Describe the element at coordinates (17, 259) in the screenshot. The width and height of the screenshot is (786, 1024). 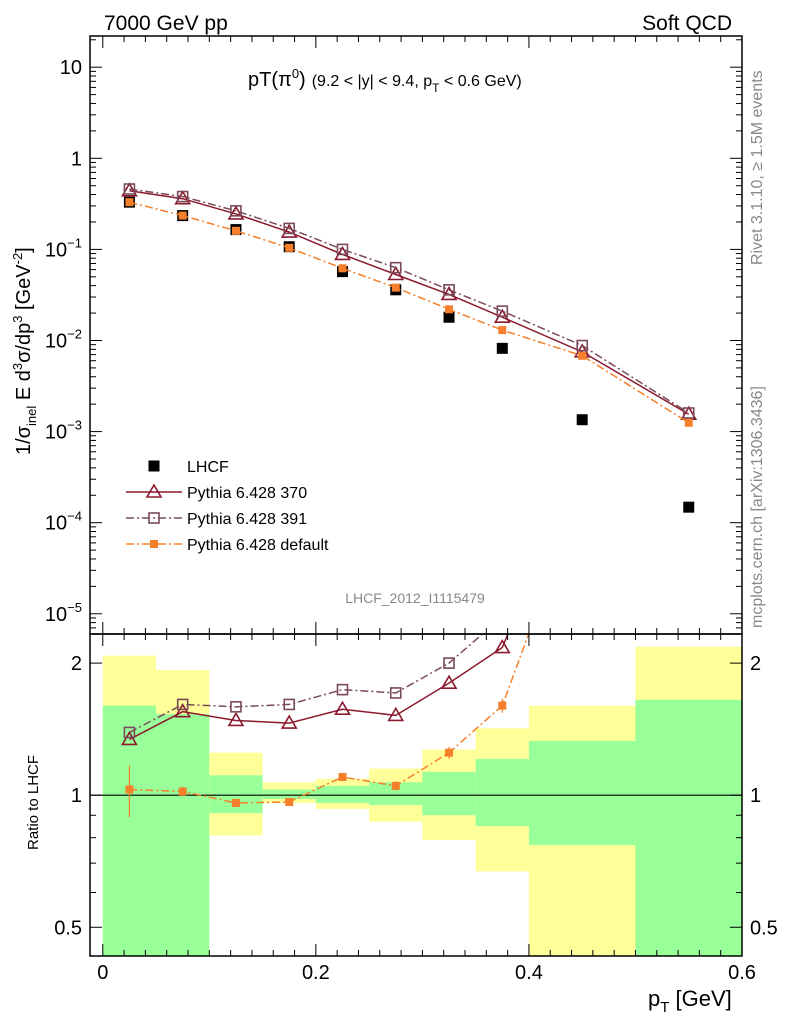
I see `ylabel-sup-m2: -2` at that location.